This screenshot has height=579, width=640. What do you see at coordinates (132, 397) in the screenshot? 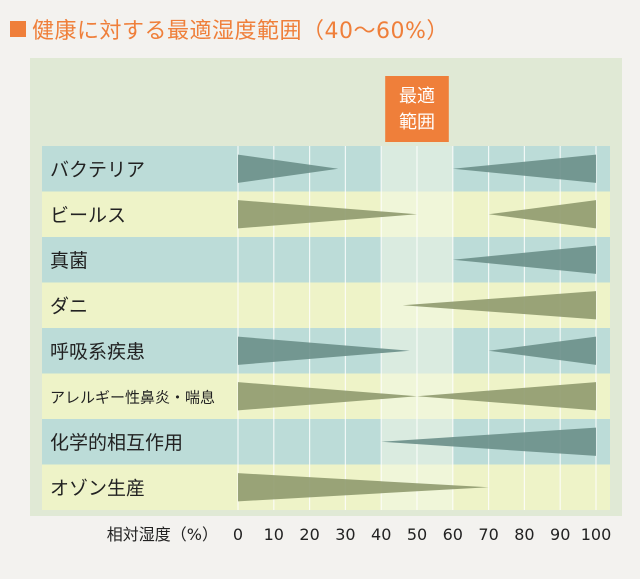
I see `row-label: アレルギー性鼻炎・喘息` at bounding box center [132, 397].